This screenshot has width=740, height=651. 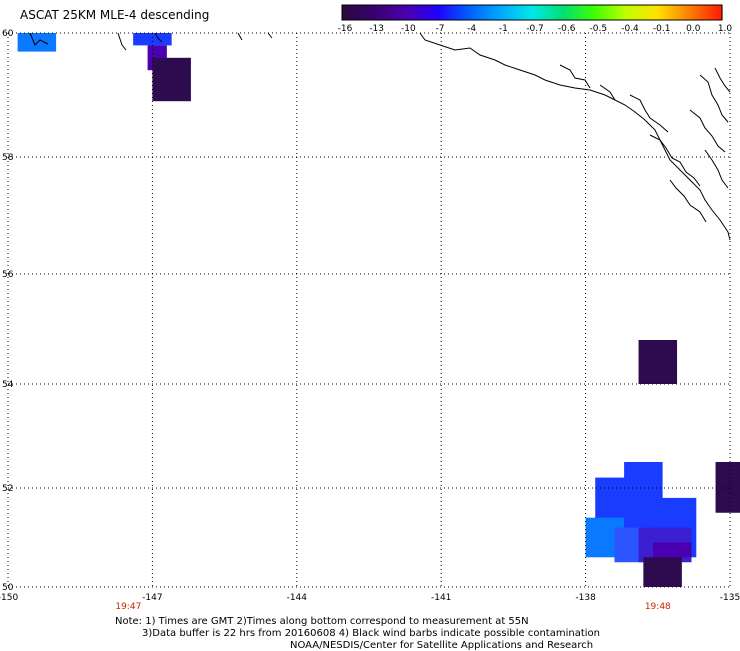 What do you see at coordinates (8, 275) in the screenshot?
I see `latitude-label: 56` at bounding box center [8, 275].